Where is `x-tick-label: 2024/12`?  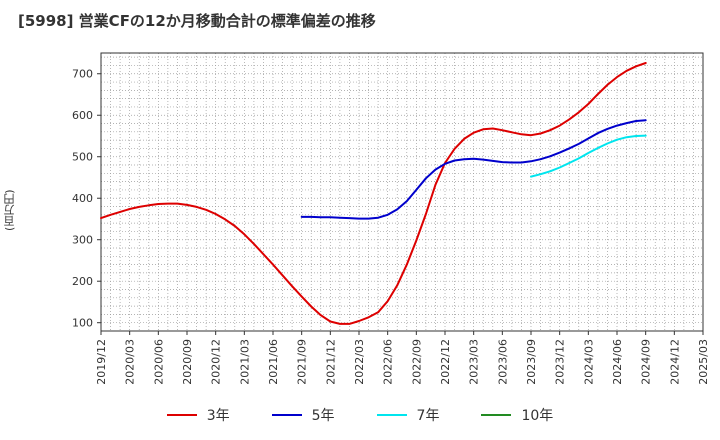
x-tick-label: 2024/12 is located at coordinates (674, 362).